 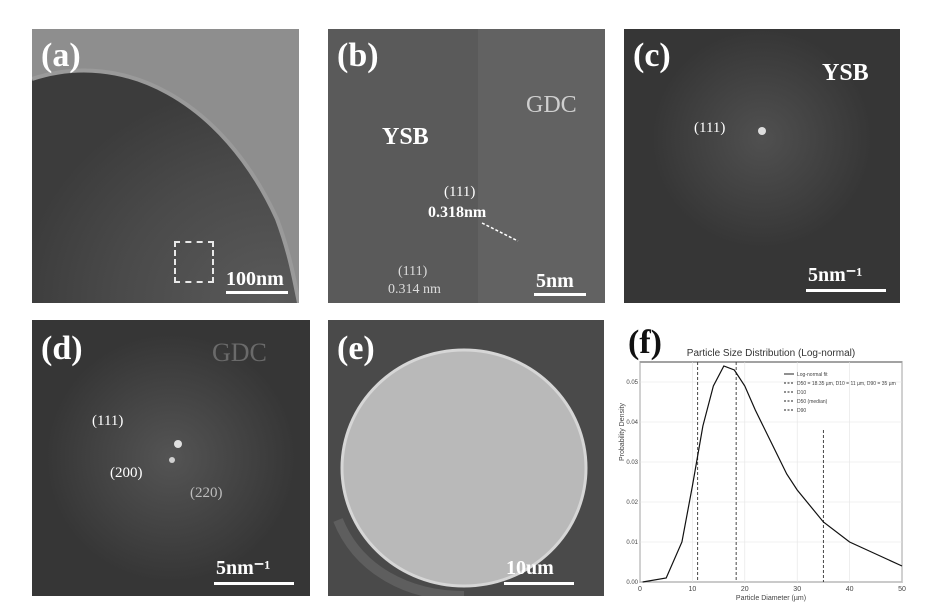 I want to click on y-axis-label: Probability Density, so click(x=622, y=432).